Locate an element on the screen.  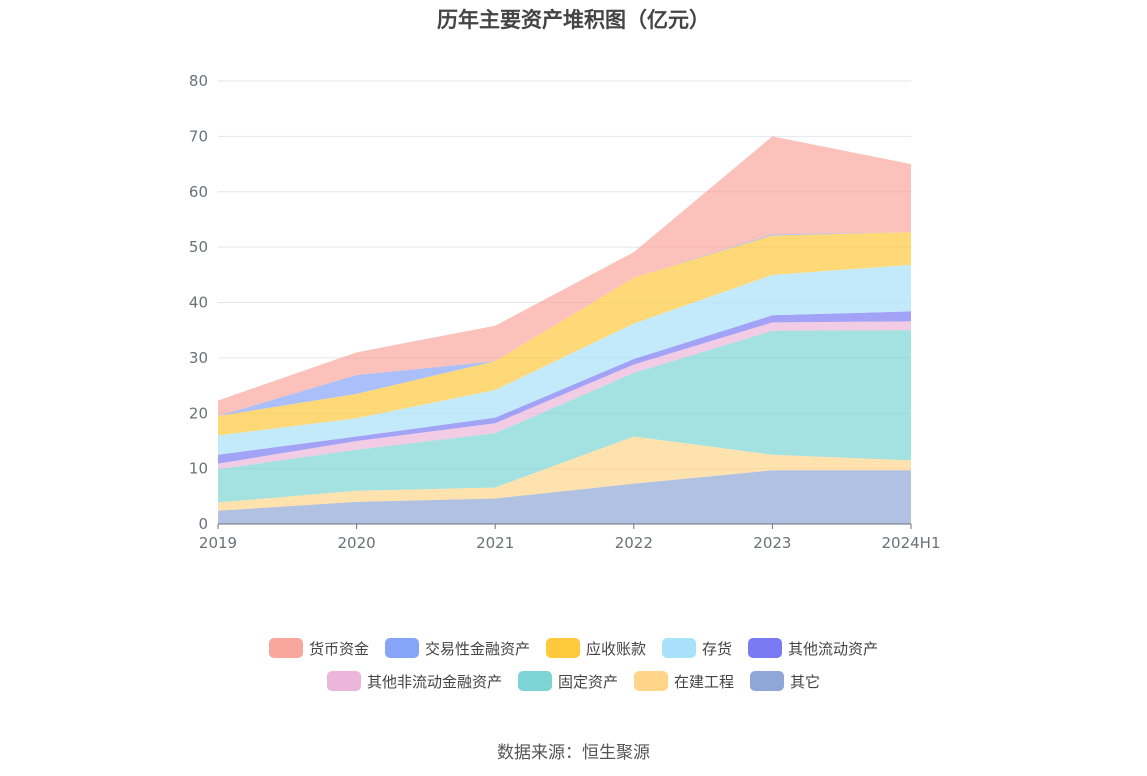
legend-label: 应收账款 is located at coordinates (615, 648).